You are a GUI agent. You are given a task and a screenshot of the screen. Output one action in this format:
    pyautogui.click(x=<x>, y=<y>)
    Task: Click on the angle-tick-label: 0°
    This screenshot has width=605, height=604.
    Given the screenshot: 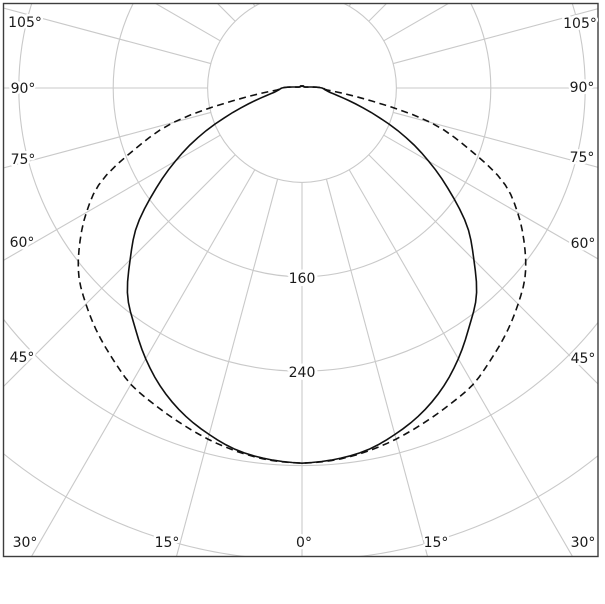 What is the action you would take?
    pyautogui.click(x=304, y=543)
    